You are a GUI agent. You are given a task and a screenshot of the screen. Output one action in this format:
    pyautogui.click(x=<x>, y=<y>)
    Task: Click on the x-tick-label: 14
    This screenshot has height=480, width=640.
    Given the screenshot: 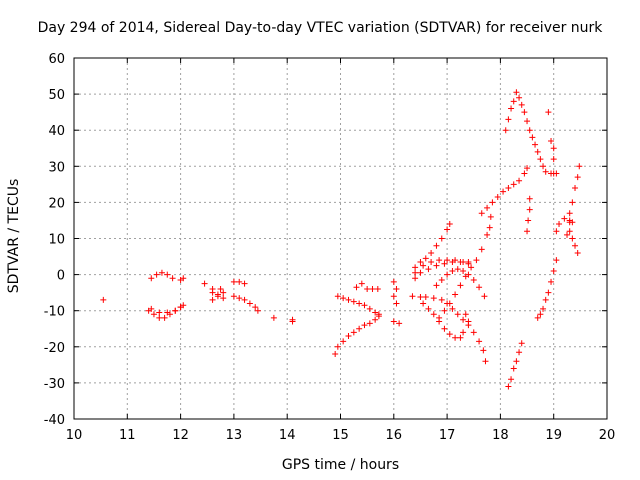 What is the action you would take?
    pyautogui.click(x=287, y=435)
    